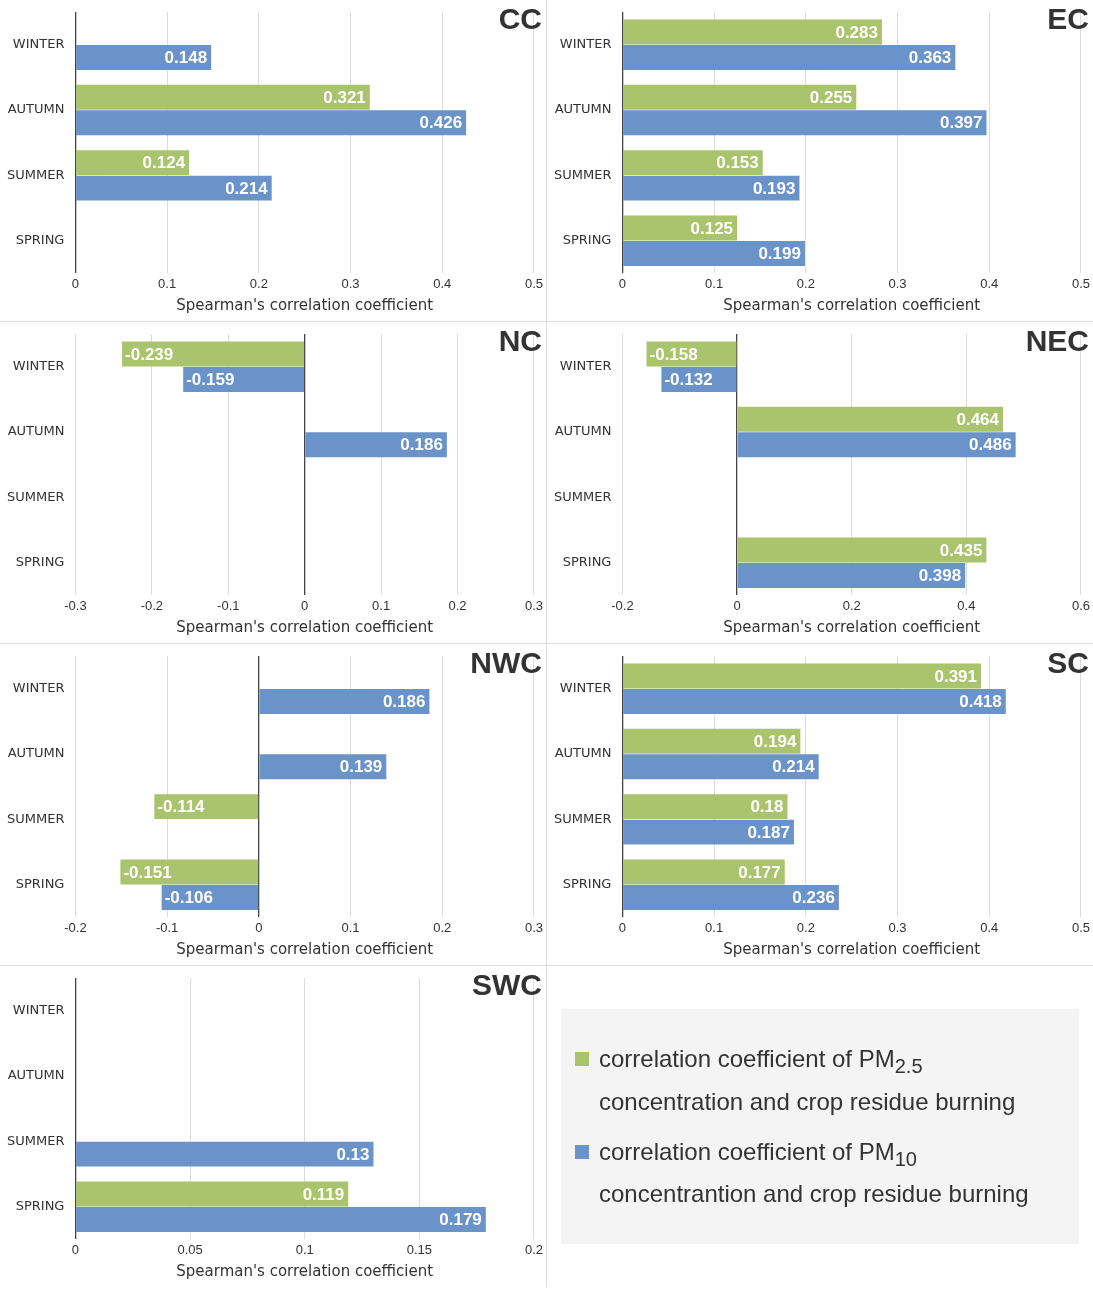 The image size is (1093, 1295). What do you see at coordinates (1068, 663) in the screenshot?
I see `chart-title: SC` at bounding box center [1068, 663].